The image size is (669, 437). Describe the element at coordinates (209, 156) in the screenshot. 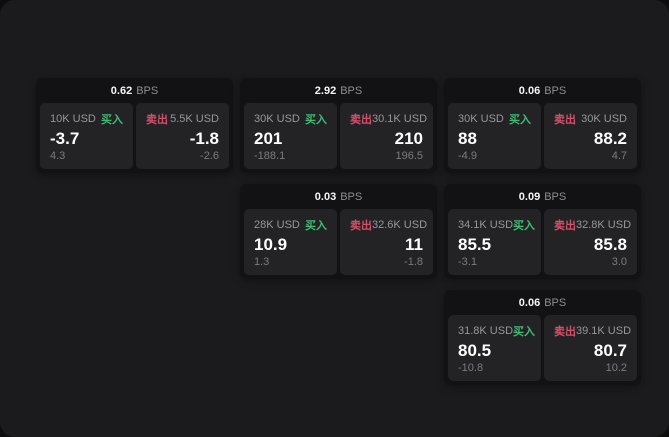

I see `sell-delta: -2.6` at that location.